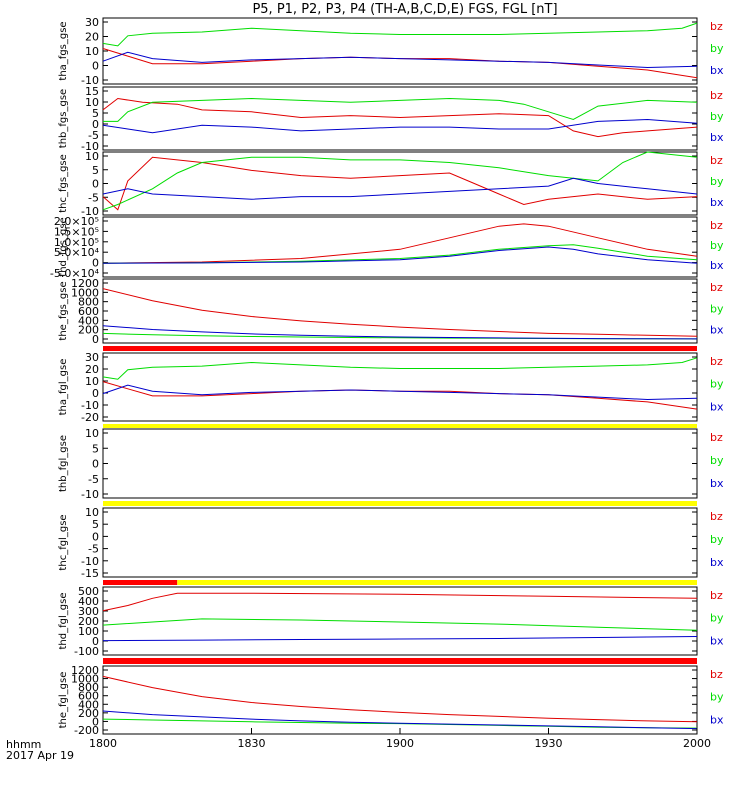 The width and height of the screenshot is (750, 800). What do you see at coordinates (92, 37) in the screenshot?
I see `y-tick-label: 20` at bounding box center [92, 37].